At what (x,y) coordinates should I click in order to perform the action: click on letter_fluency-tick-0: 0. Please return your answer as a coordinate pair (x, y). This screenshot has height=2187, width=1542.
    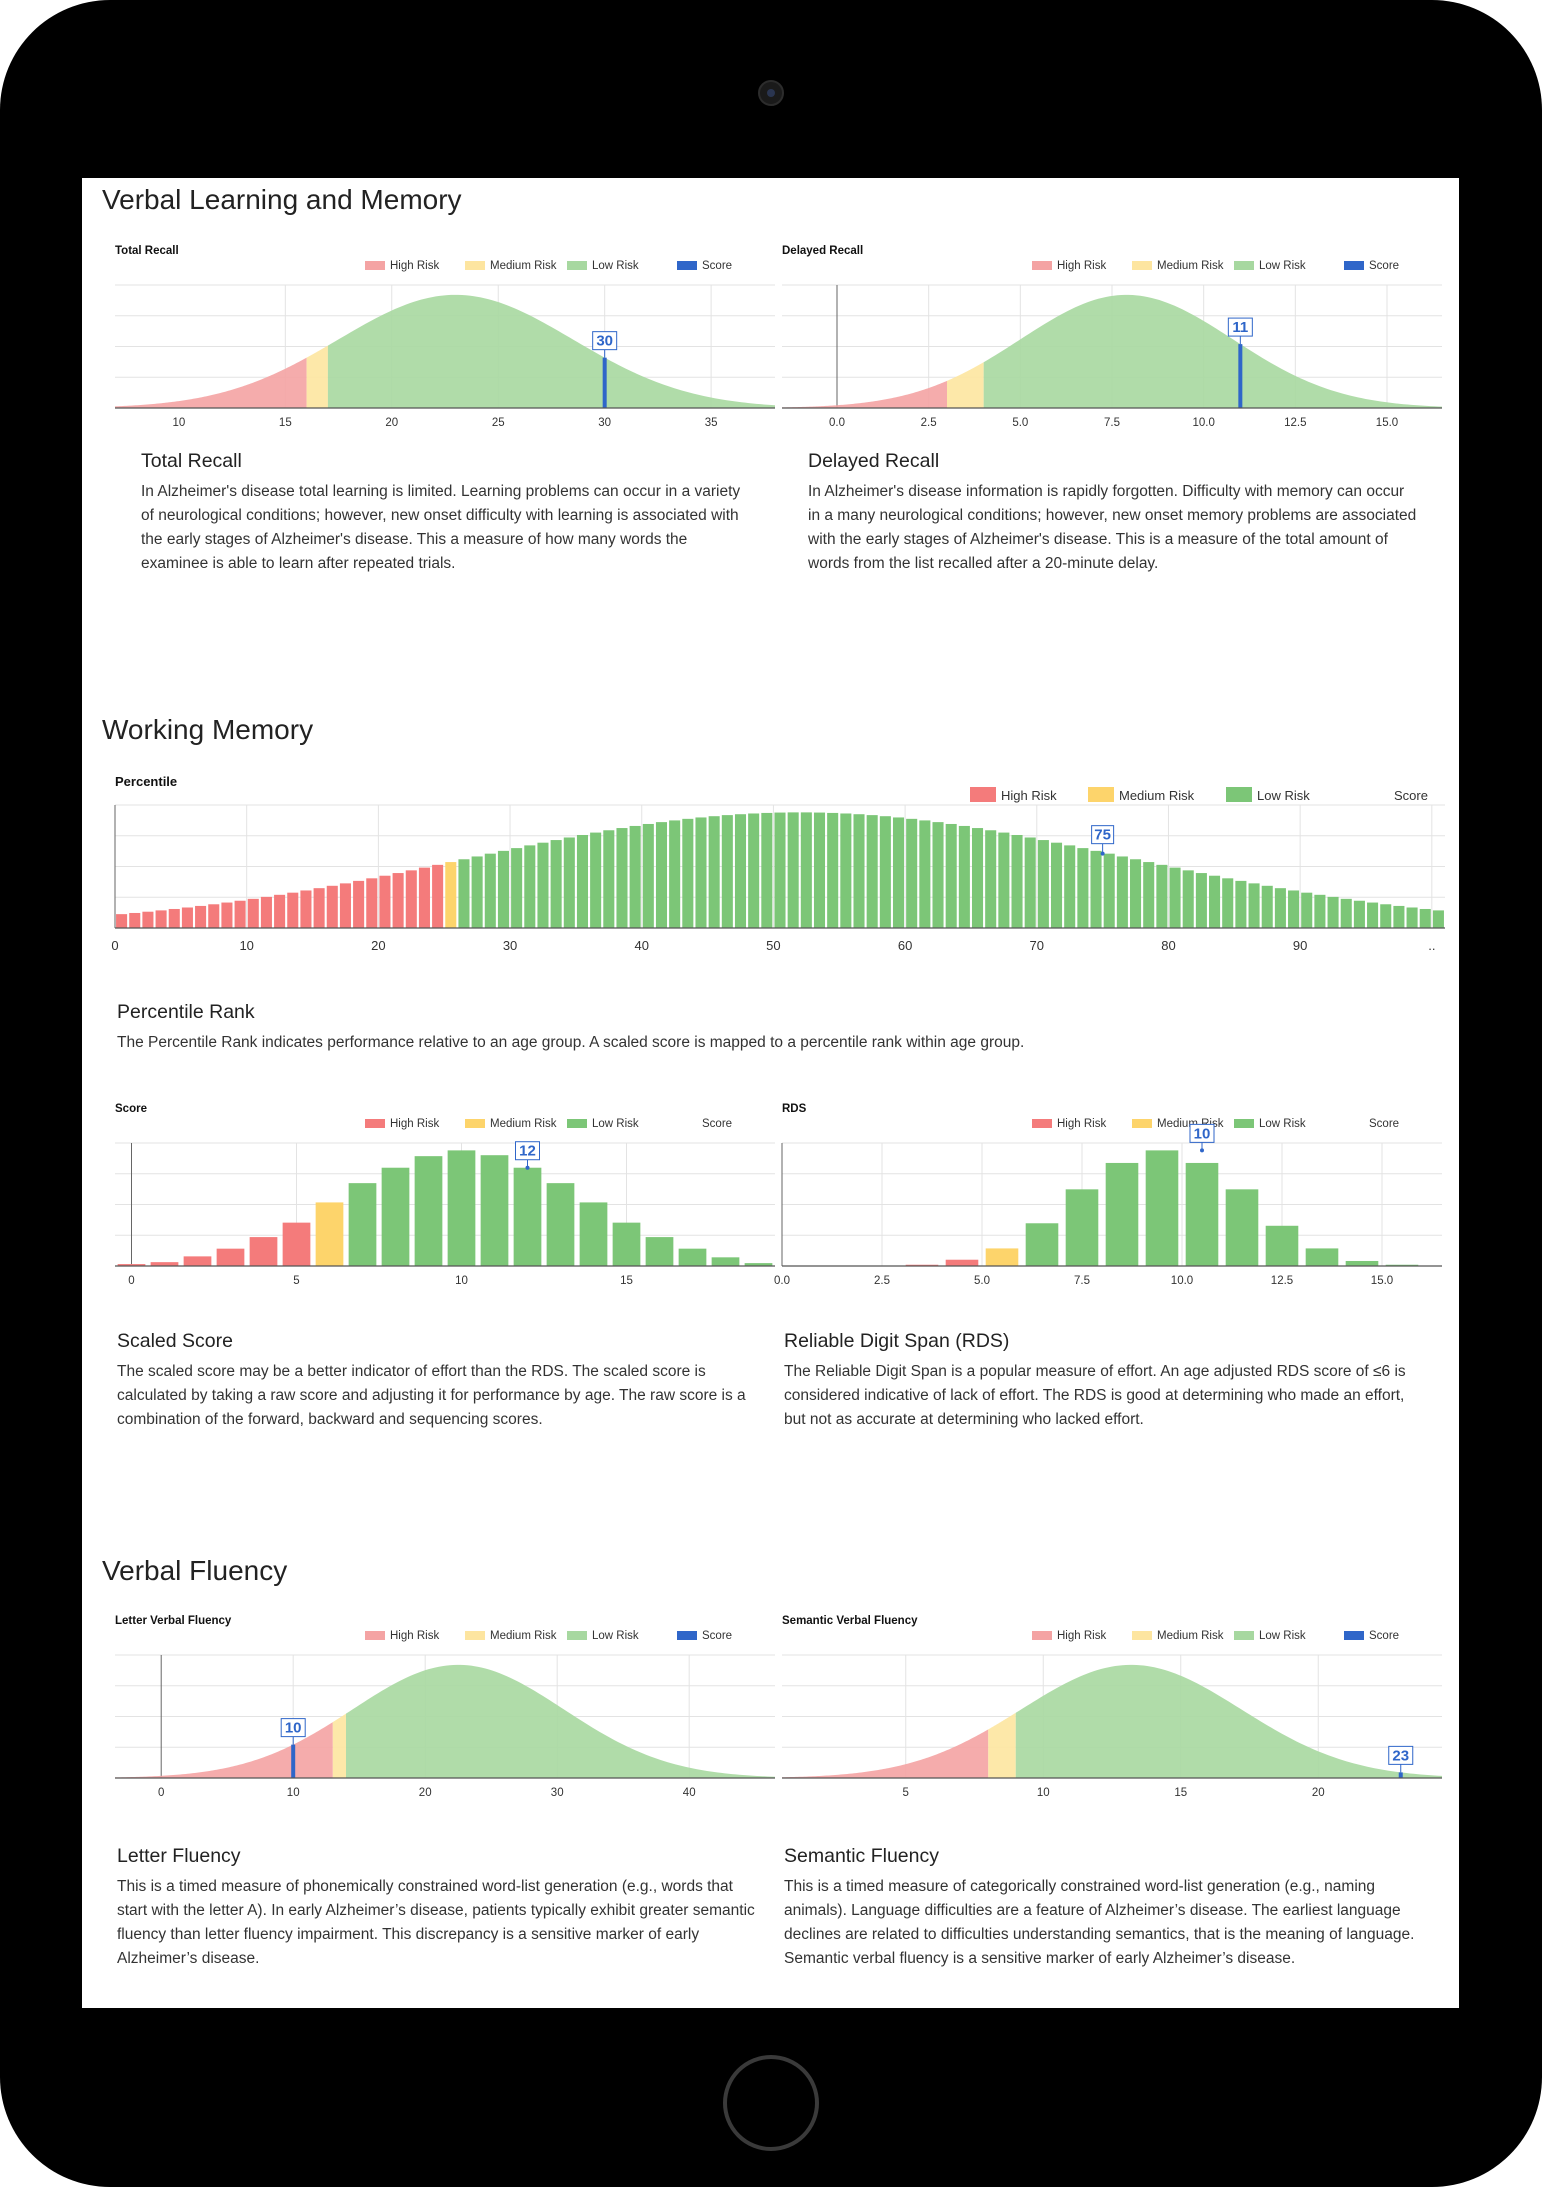
    Looking at the image, I should click on (161, 1792).